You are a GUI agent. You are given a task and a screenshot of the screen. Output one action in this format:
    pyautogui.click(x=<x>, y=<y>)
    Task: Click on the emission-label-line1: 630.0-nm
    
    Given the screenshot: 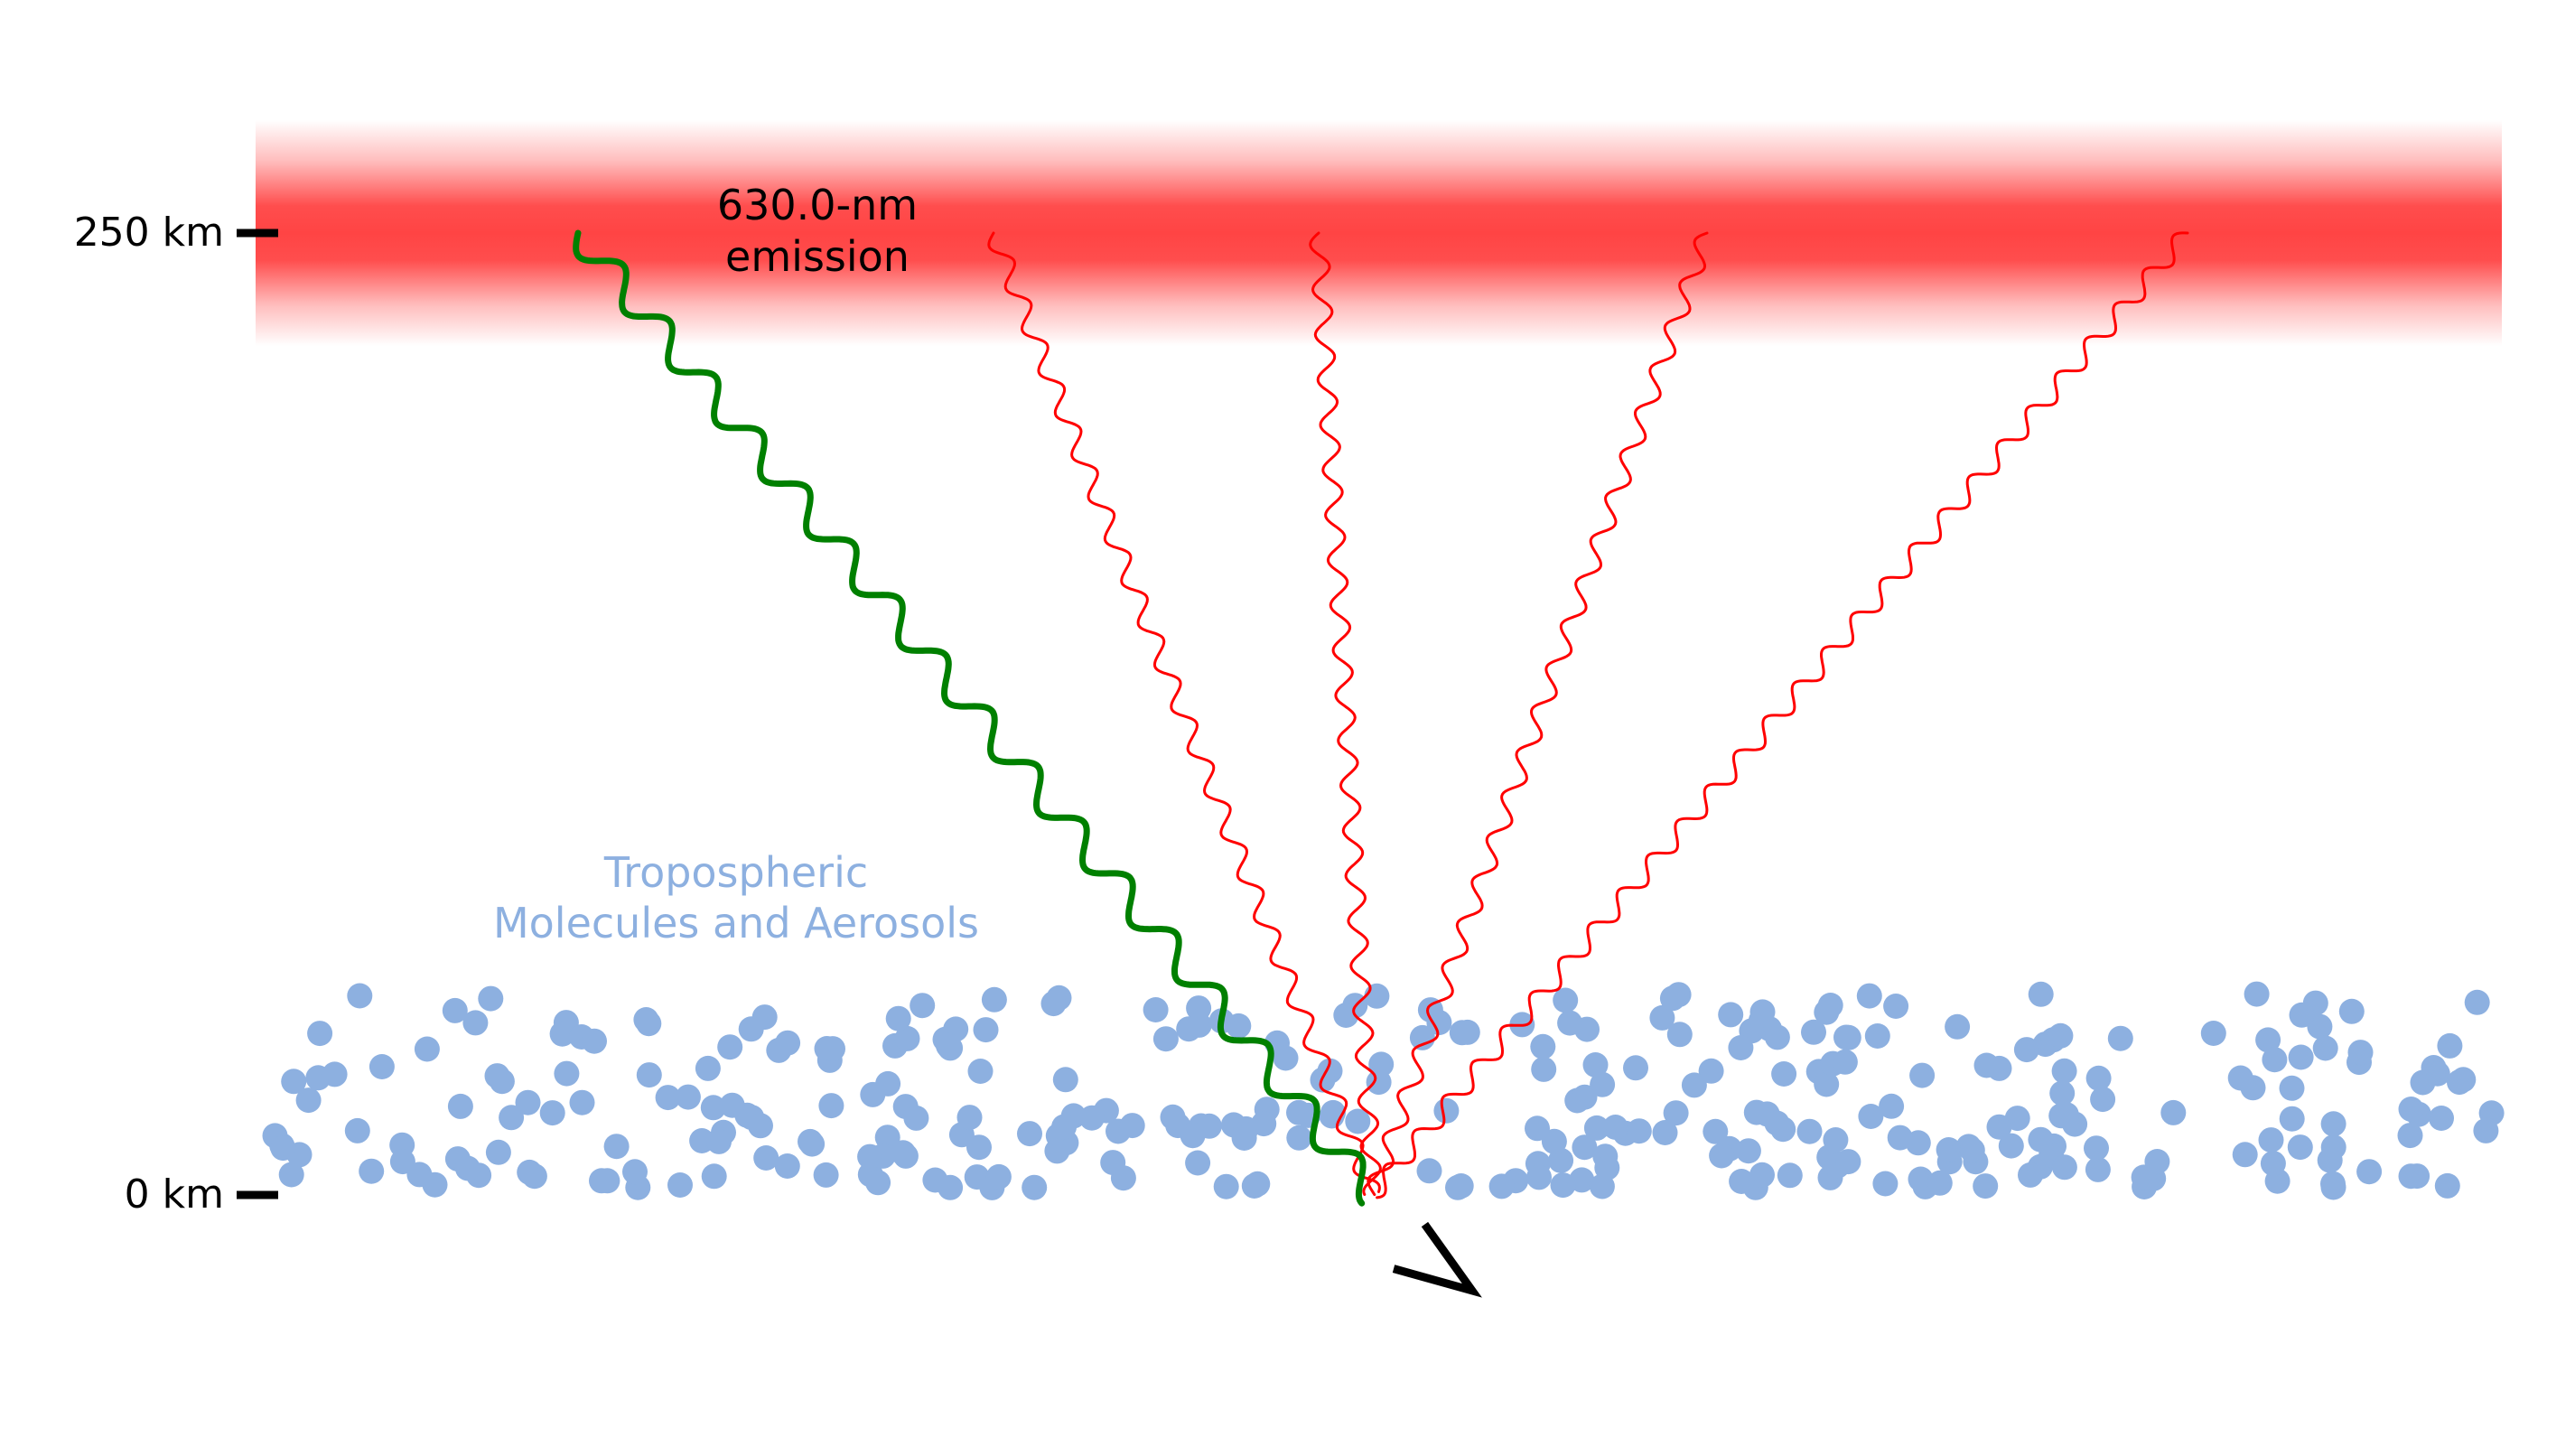 What is the action you would take?
    pyautogui.click(x=817, y=205)
    